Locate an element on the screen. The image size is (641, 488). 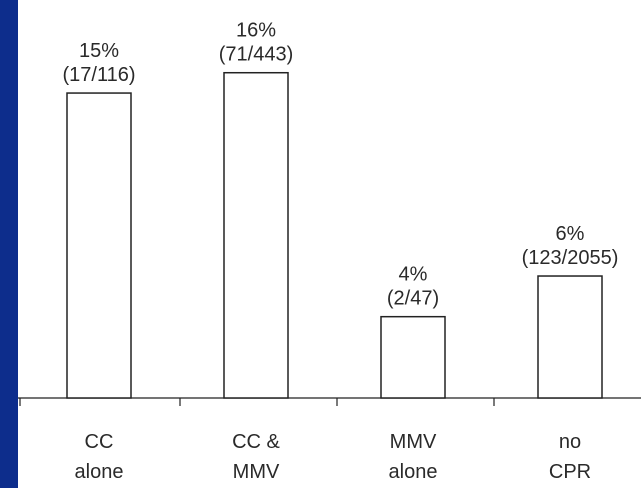
x-axis-ticks is located at coordinates (257, 402).